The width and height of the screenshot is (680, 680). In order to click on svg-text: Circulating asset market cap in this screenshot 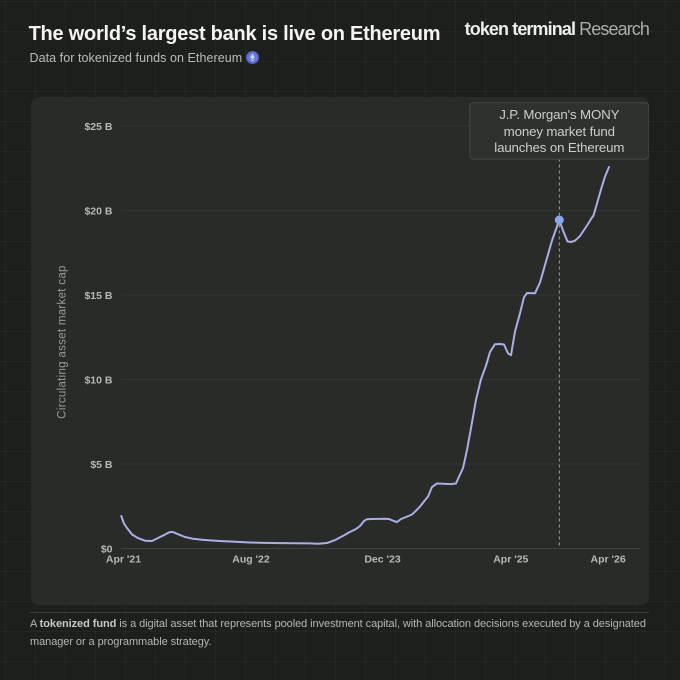, I will do `click(63, 342)`.